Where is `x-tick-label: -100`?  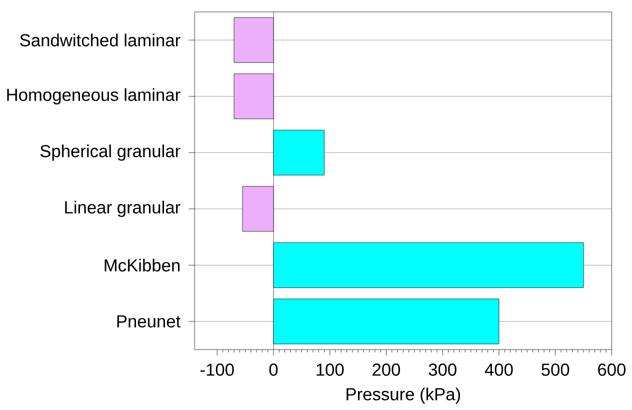 x-tick-label: -100 is located at coordinates (217, 370).